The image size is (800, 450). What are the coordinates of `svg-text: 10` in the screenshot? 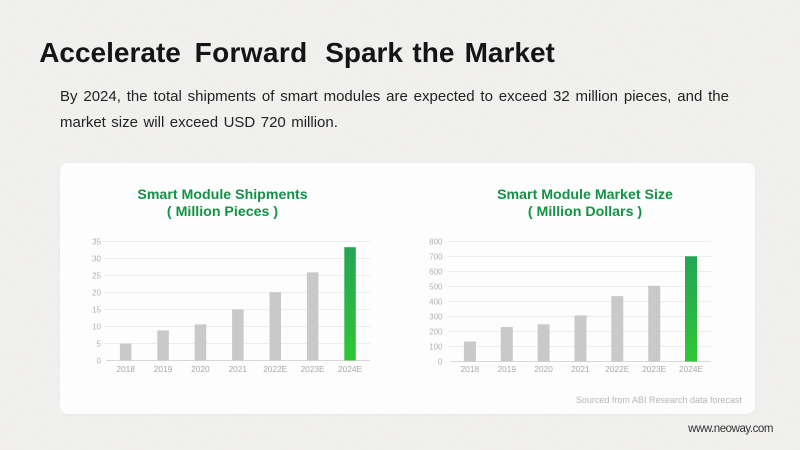 It's located at (96, 327).